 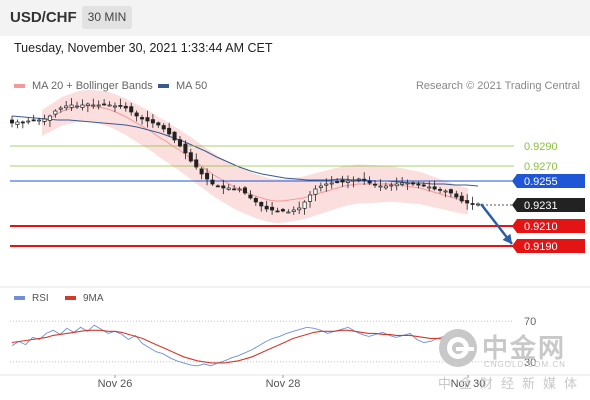 What do you see at coordinates (93, 298) in the screenshot?
I see `legend-rsi-ma-label: 9MA` at bounding box center [93, 298].